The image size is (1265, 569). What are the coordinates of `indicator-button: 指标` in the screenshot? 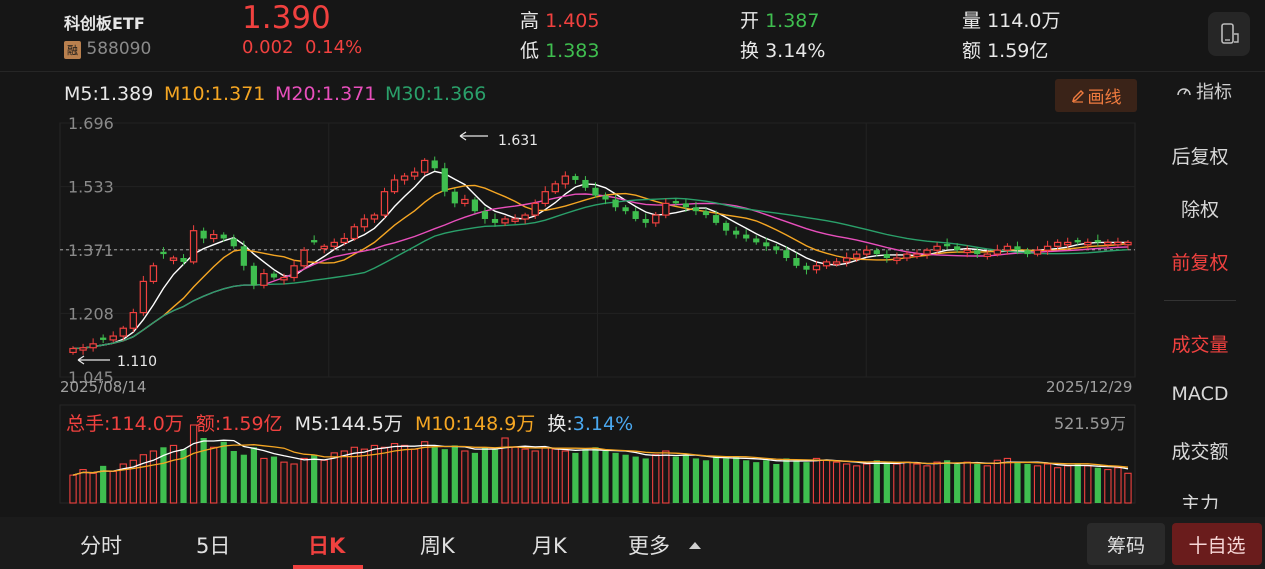 It's located at (1203, 91).